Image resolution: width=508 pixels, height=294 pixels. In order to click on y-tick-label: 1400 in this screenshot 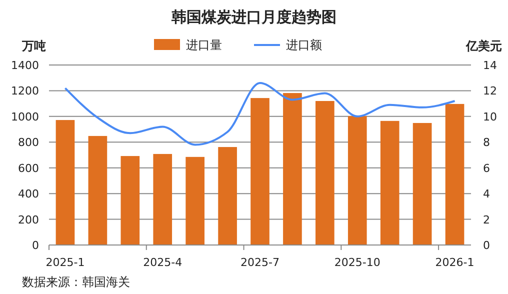, I will do `click(25, 65)`.